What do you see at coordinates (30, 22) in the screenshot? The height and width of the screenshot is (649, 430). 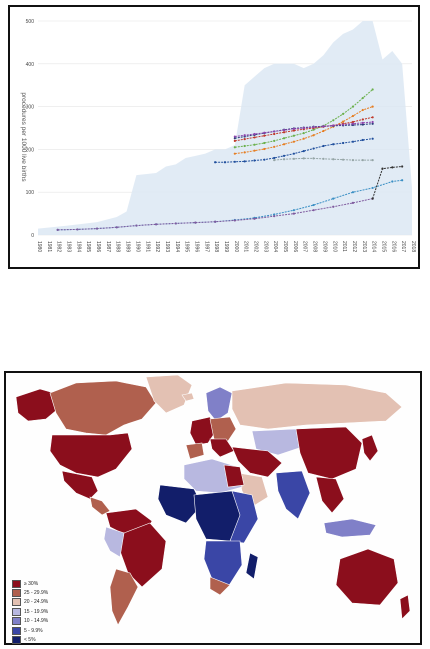 I see `y-tick-label: 500` at bounding box center [30, 22].